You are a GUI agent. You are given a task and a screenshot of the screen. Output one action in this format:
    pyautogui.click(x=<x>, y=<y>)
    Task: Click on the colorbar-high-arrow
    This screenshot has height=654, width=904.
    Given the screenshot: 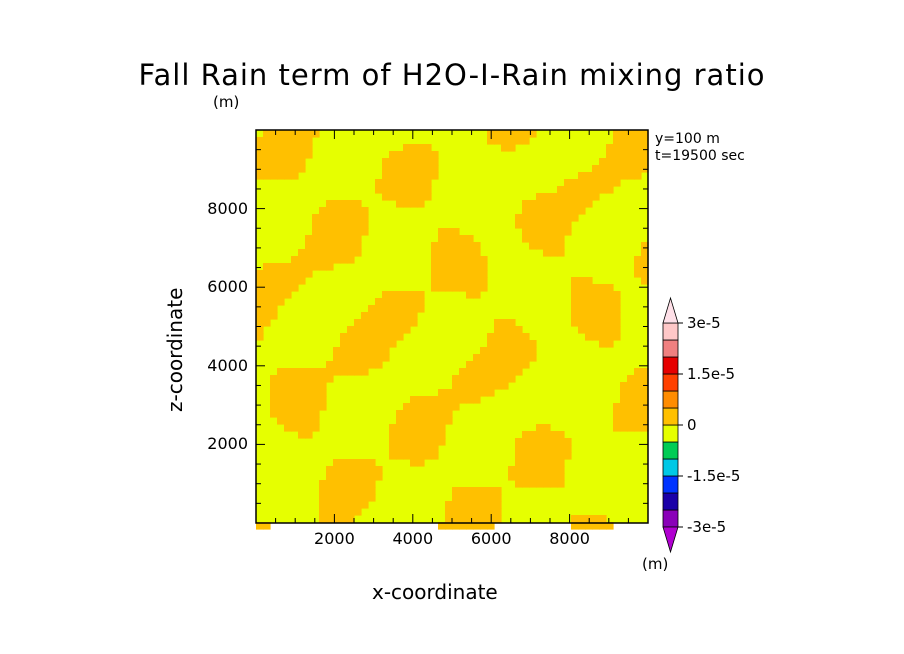 What is the action you would take?
    pyautogui.click(x=670, y=310)
    